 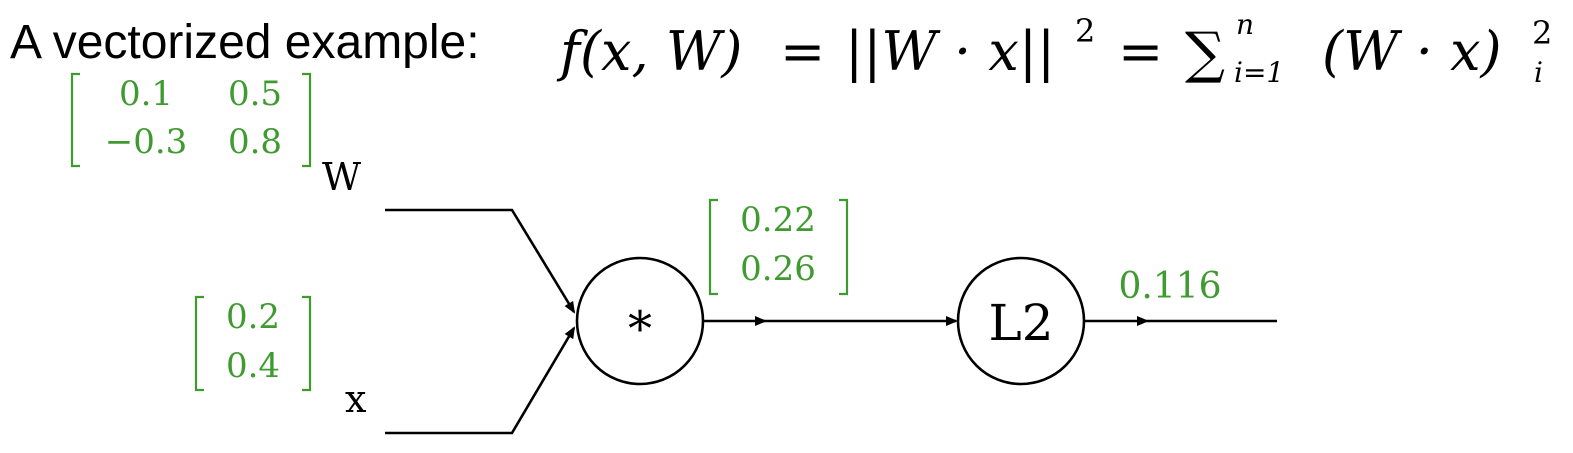 What do you see at coordinates (255, 142) in the screenshot?
I see `w-matrix-cell: 0.8` at bounding box center [255, 142].